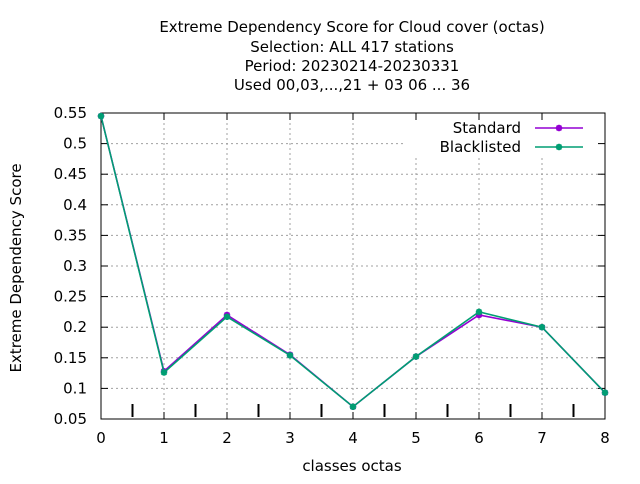  What do you see at coordinates (542, 438) in the screenshot?
I see `x-tick-label: 7` at bounding box center [542, 438].